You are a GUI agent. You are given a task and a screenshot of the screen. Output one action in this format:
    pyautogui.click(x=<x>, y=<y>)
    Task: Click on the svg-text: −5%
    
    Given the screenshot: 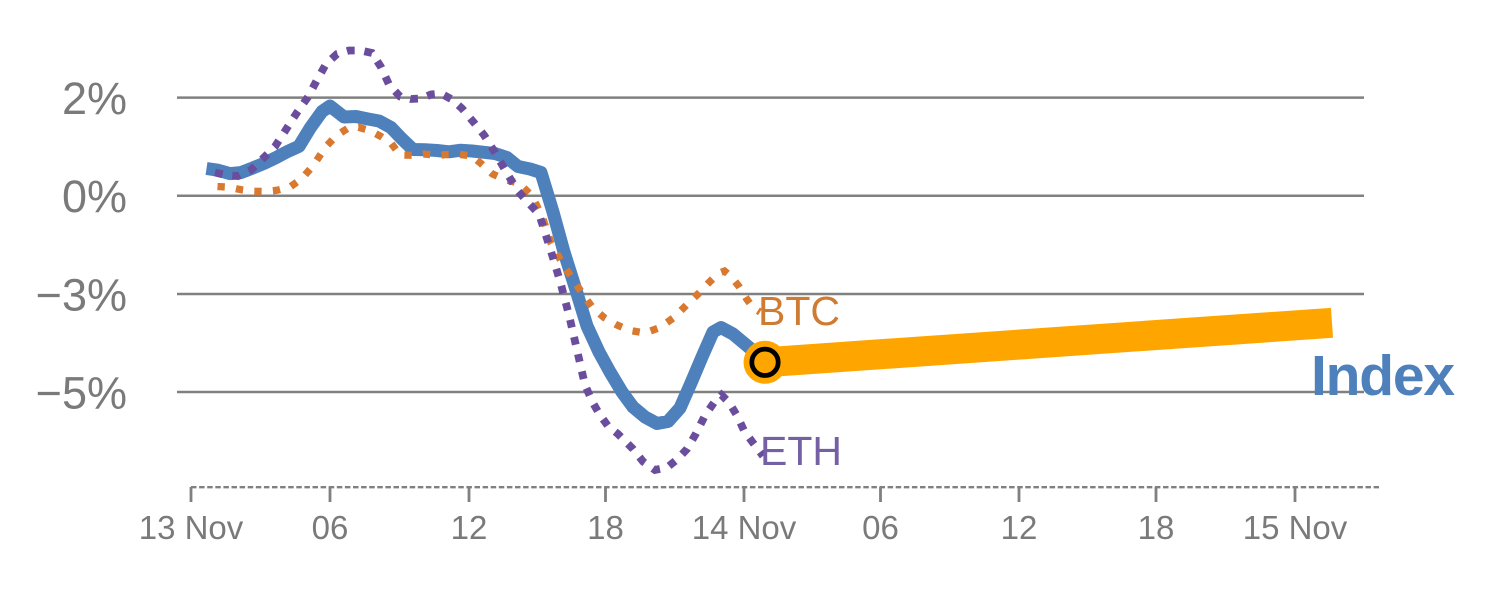 What is the action you would take?
    pyautogui.click(x=81, y=392)
    